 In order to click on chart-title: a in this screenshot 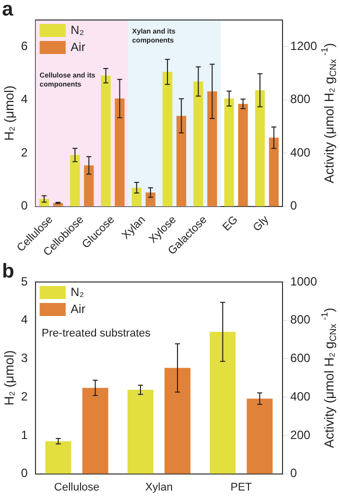, I will do `click(8, 10)`.